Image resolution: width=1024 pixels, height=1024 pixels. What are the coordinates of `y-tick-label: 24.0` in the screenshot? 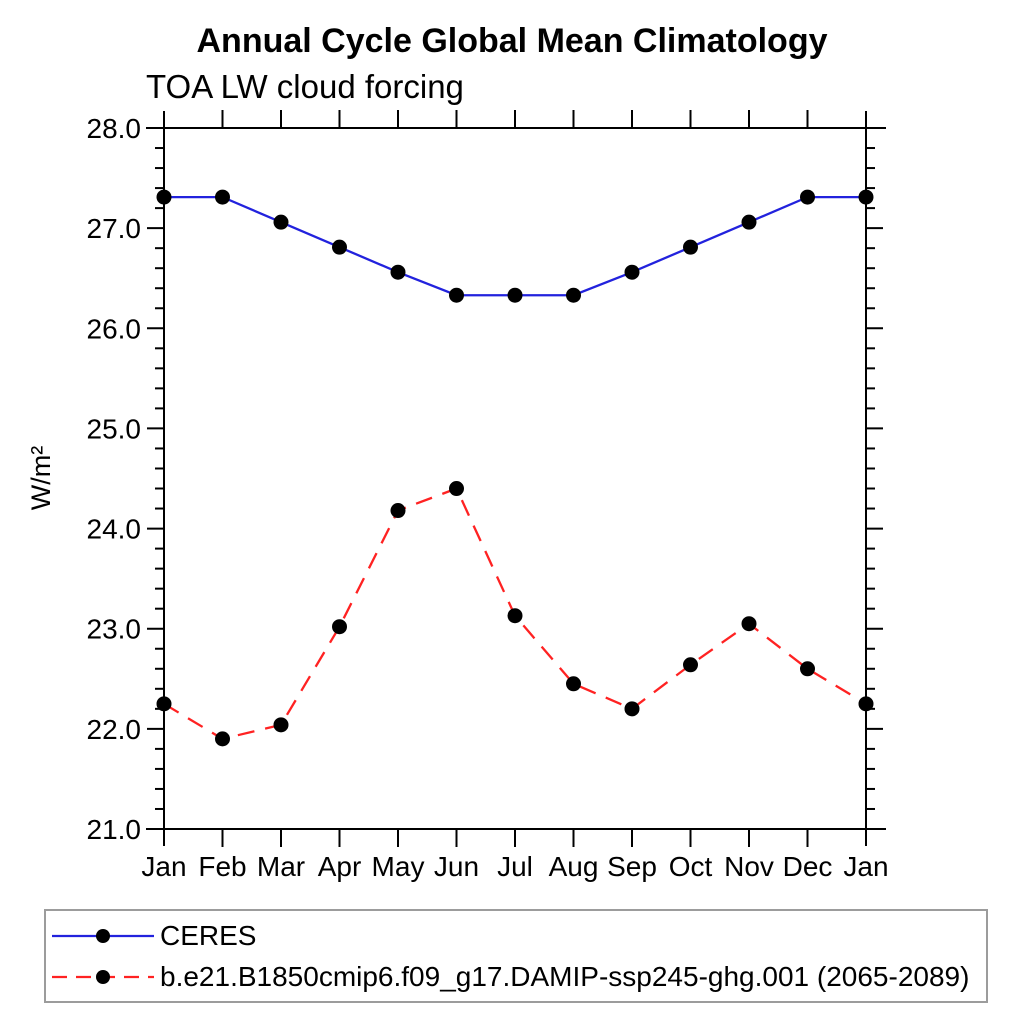 It's located at (114, 529).